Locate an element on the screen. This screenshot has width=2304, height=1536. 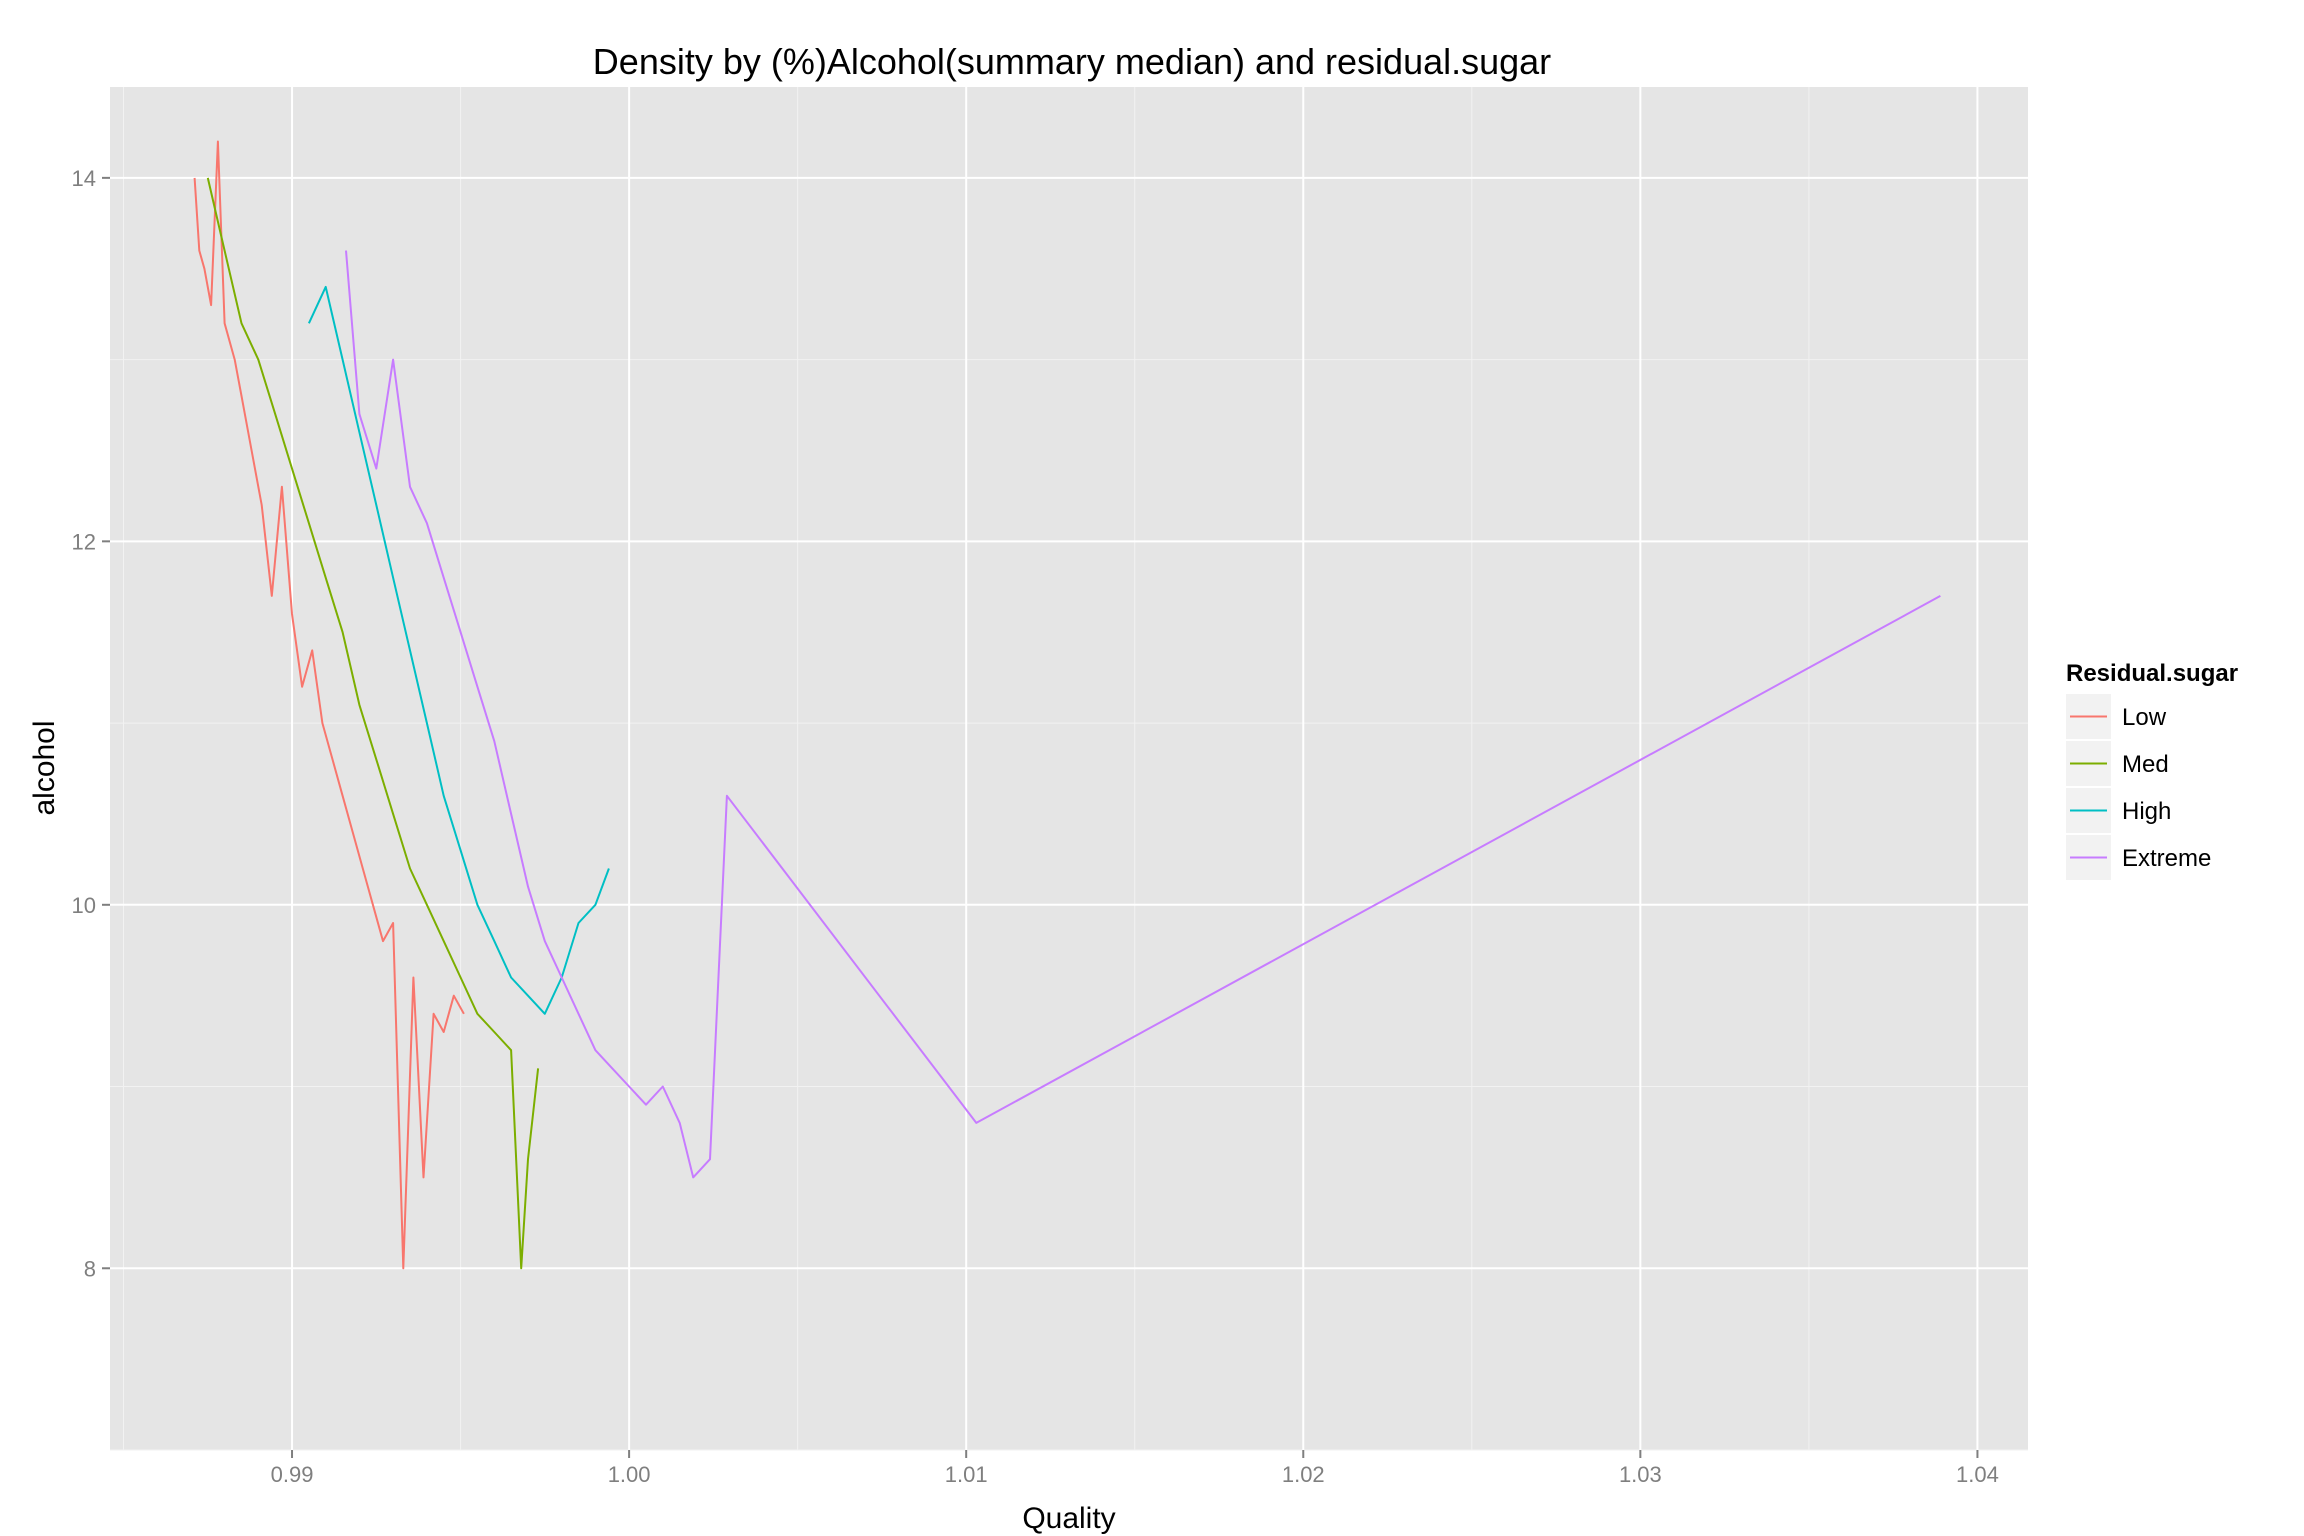
y-tick-label: 8 is located at coordinates (90, 1268).